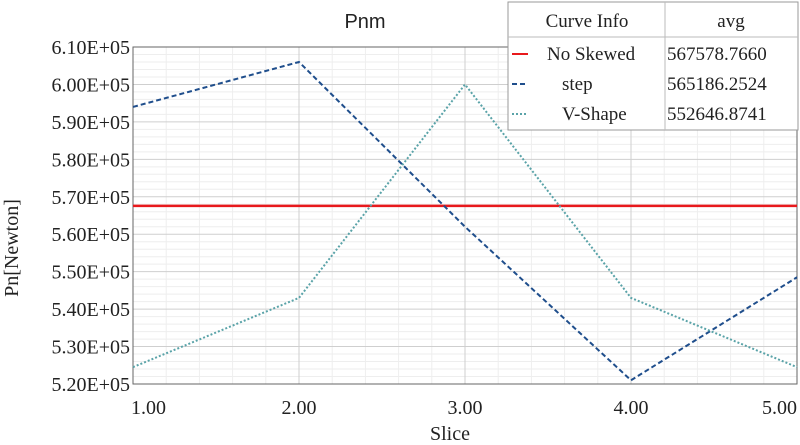 The height and width of the screenshot is (445, 800). I want to click on y-tick-label: 6.00E+05, so click(91, 85).